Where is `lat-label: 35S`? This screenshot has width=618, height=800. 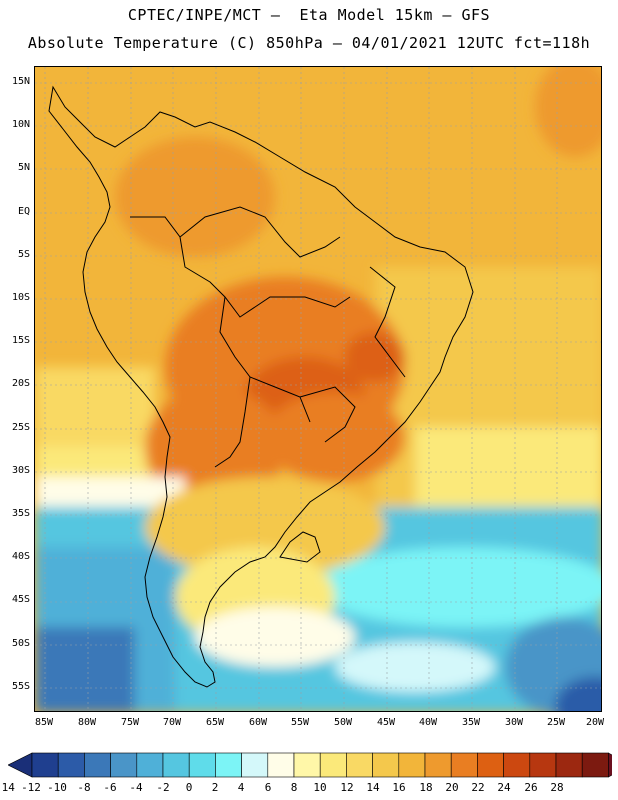 lat-label: 35S is located at coordinates (20, 513).